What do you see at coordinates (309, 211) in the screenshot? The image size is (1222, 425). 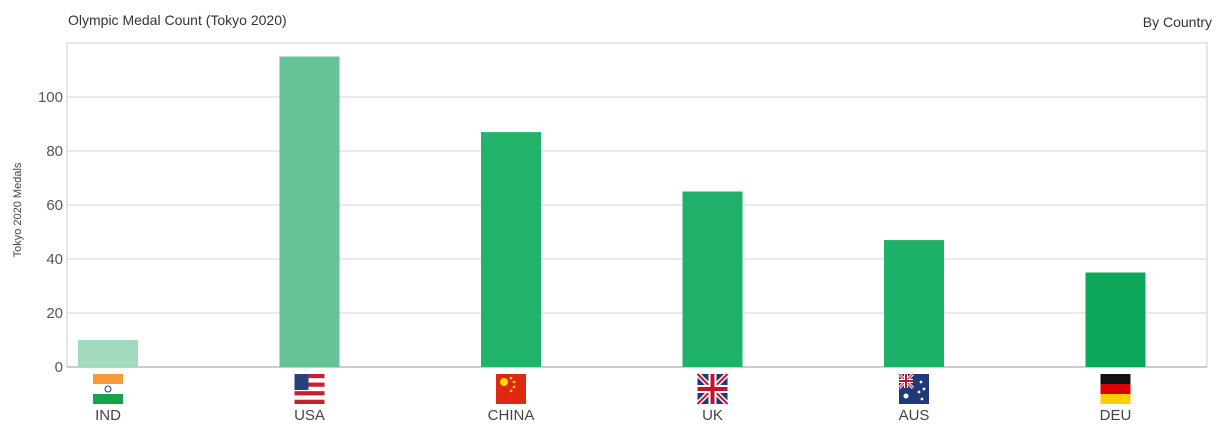 I see `bar-usa` at bounding box center [309, 211].